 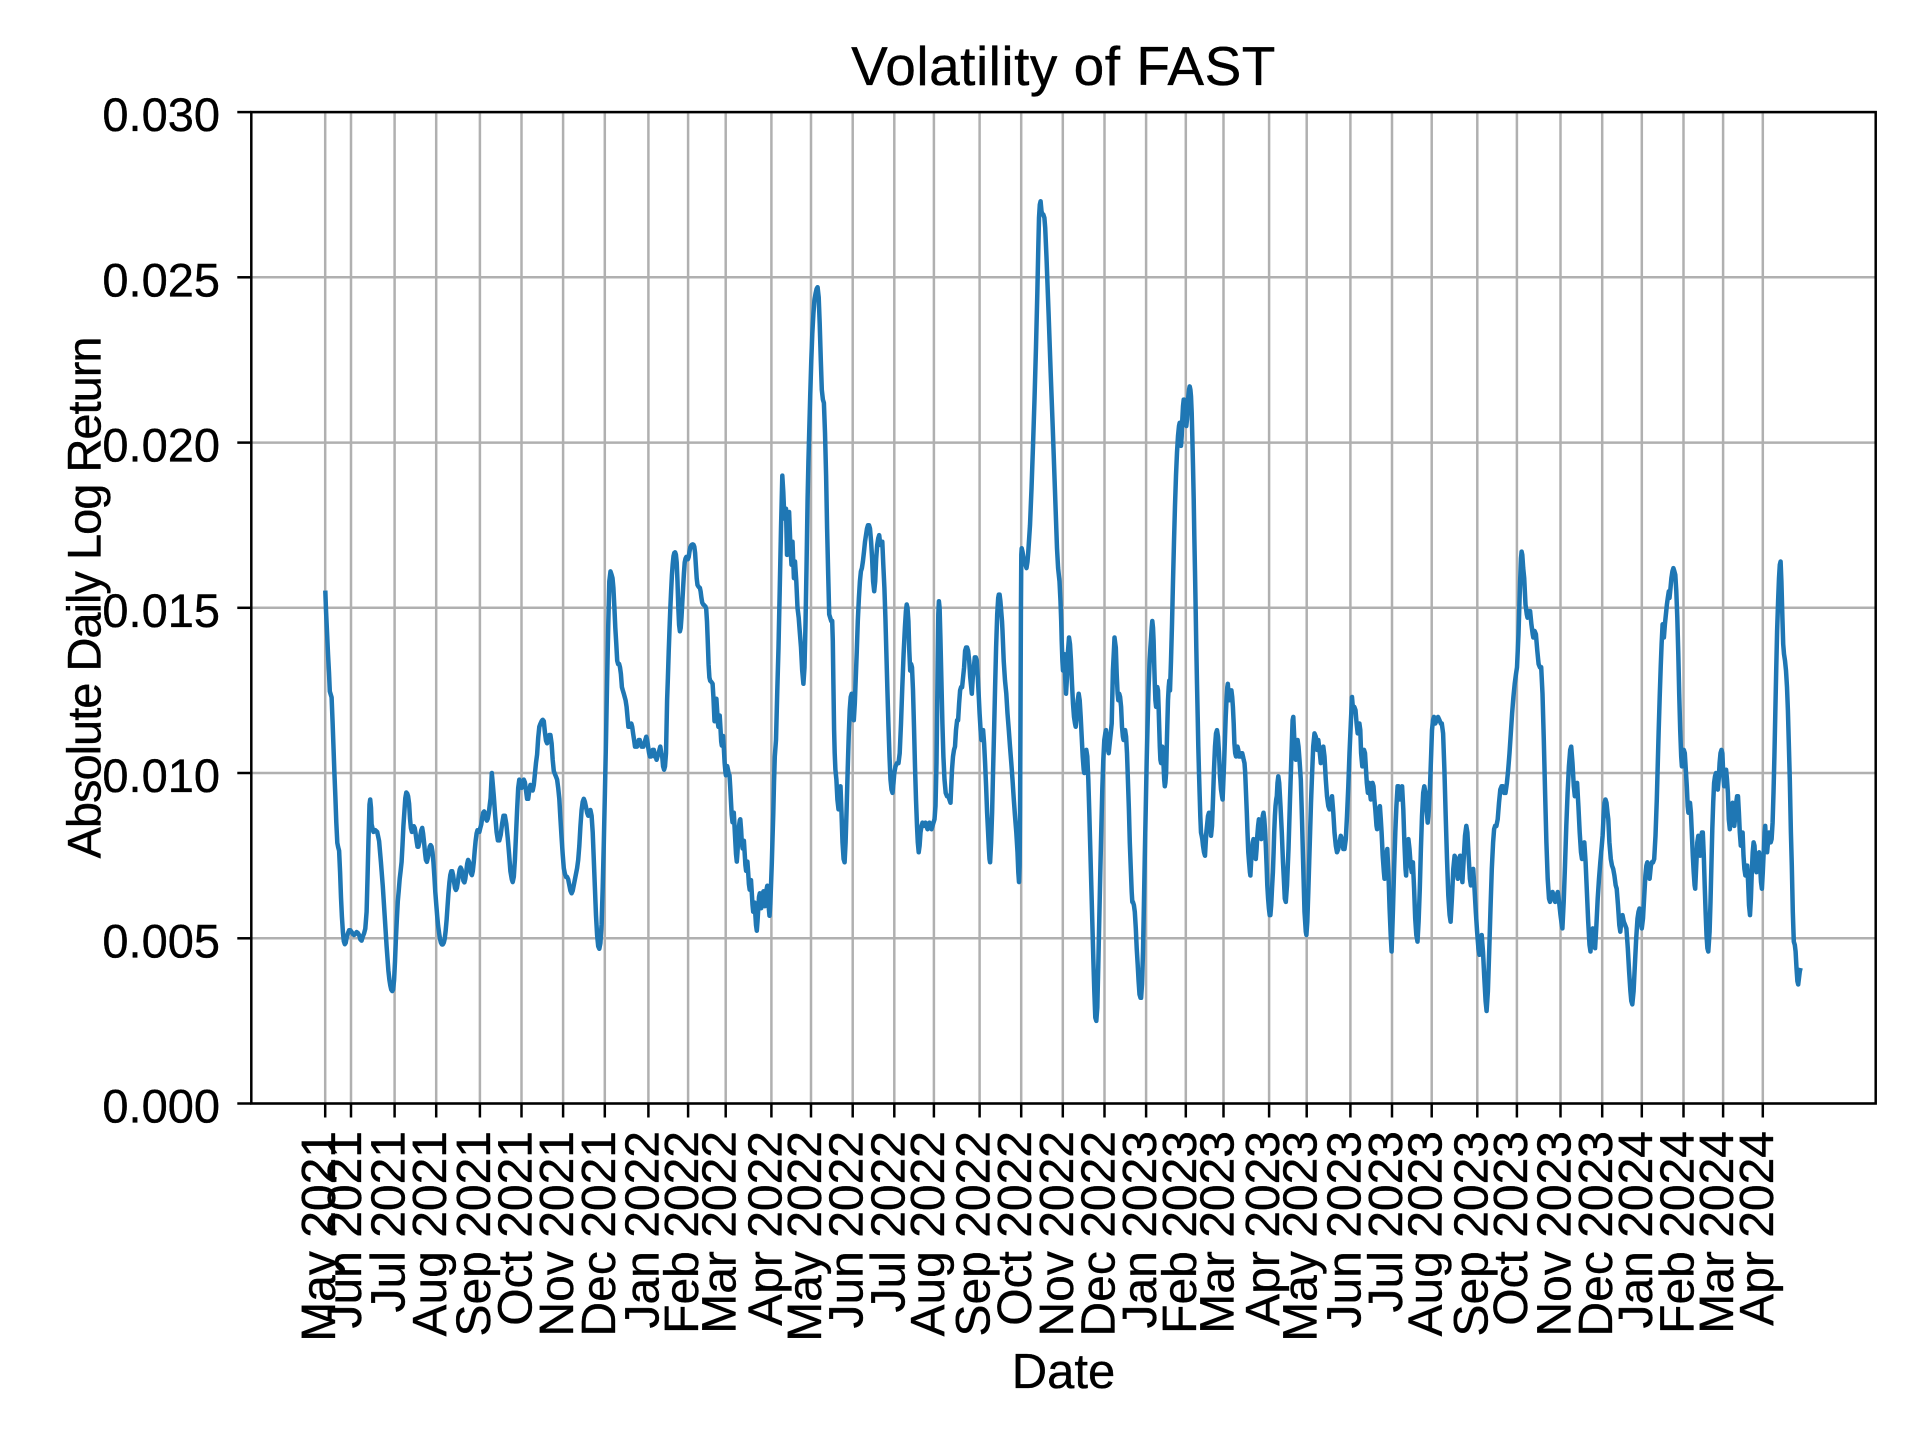 I want to click on svg-text: Volatility of FAST, so click(x=1063, y=66).